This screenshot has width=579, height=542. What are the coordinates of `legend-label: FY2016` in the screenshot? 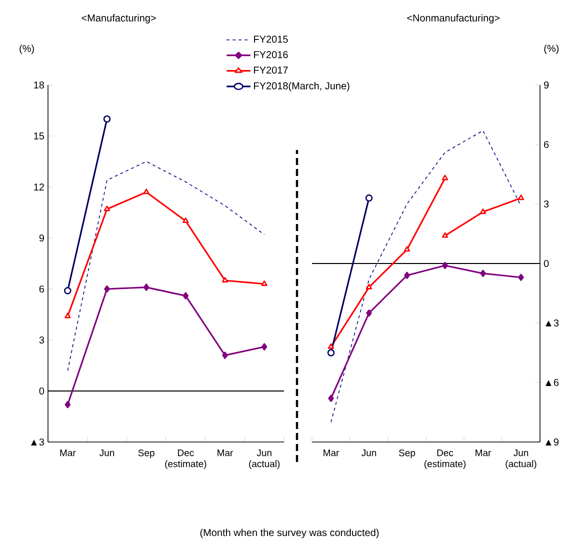 It's located at (271, 54).